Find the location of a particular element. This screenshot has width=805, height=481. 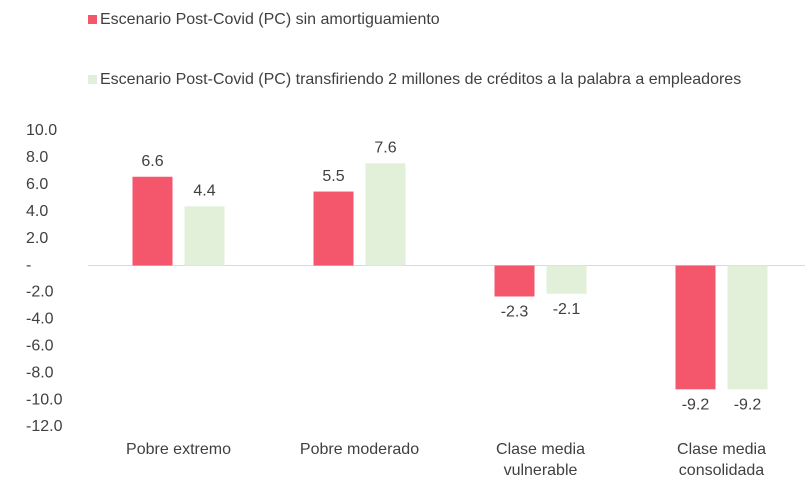

x-tick-label: Clase media consolidada is located at coordinates (721, 460).